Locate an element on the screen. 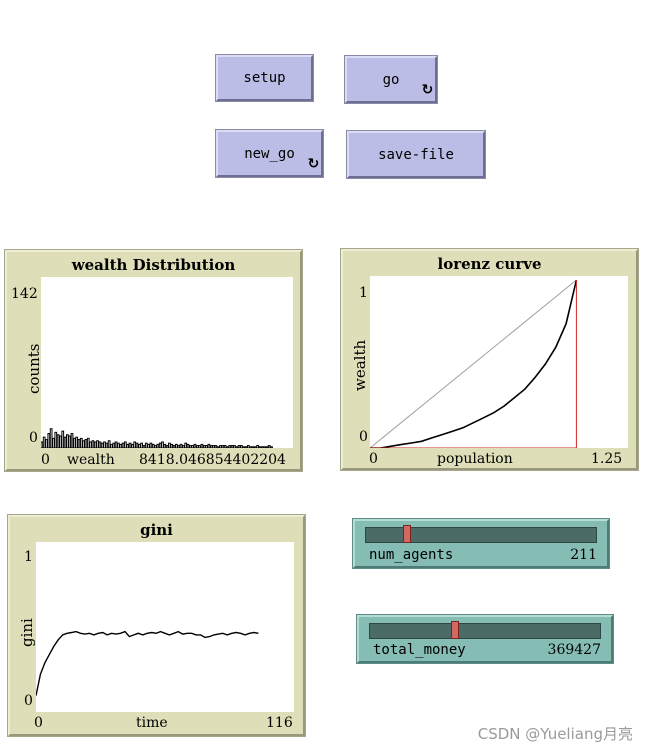  x-max-label: 116 is located at coordinates (279, 723).